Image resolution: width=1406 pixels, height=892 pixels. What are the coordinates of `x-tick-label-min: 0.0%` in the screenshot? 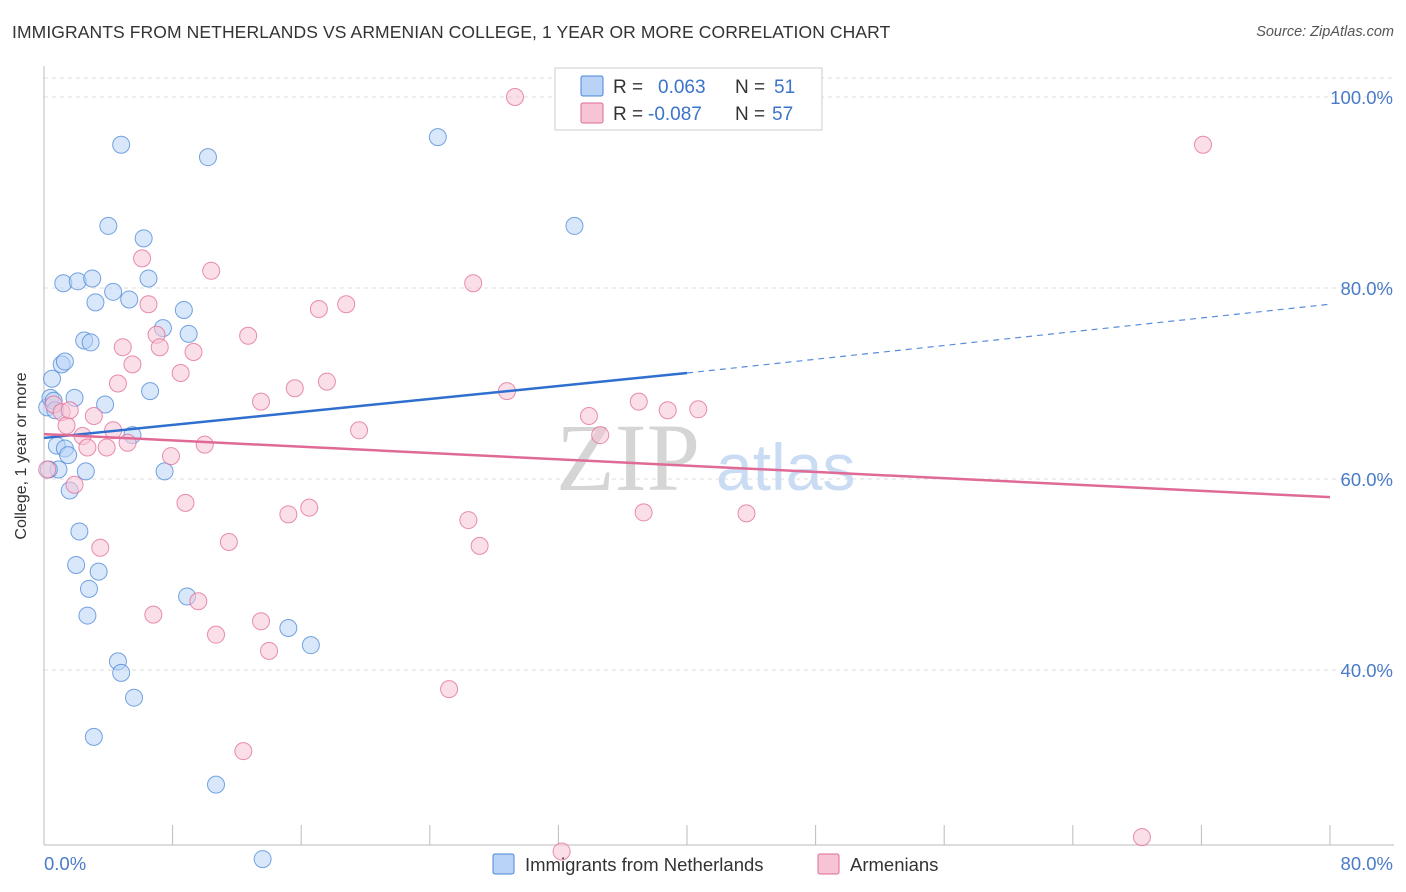 It's located at (65, 863).